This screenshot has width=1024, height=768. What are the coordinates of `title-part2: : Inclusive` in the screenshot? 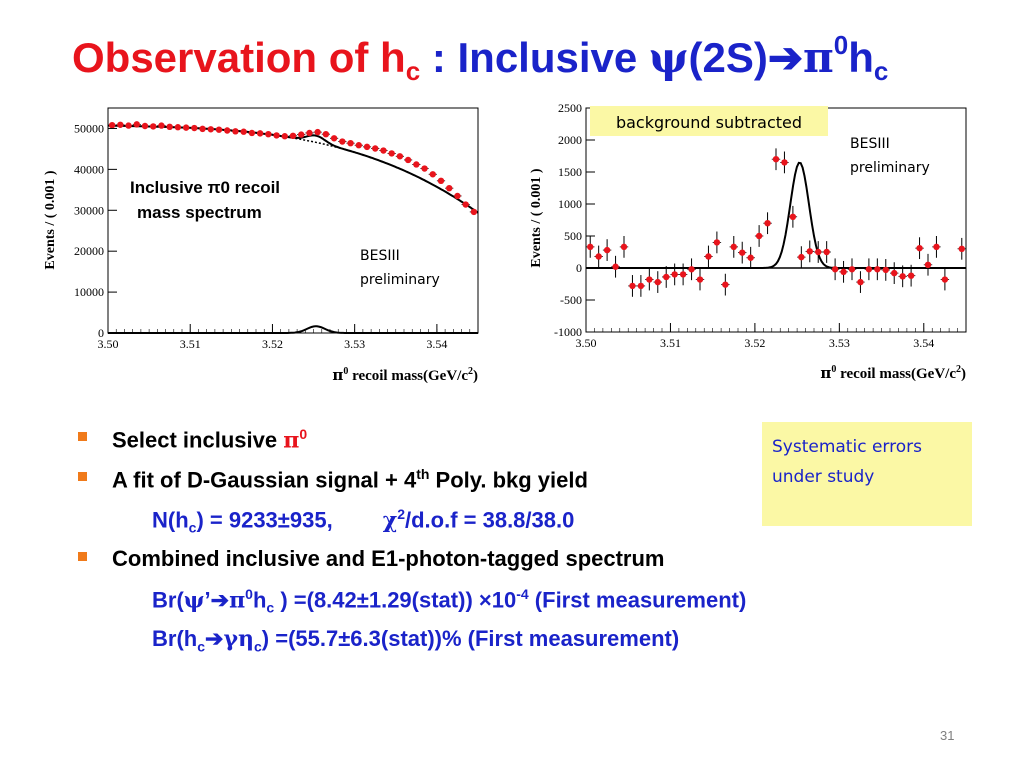 It's located at (534, 57).